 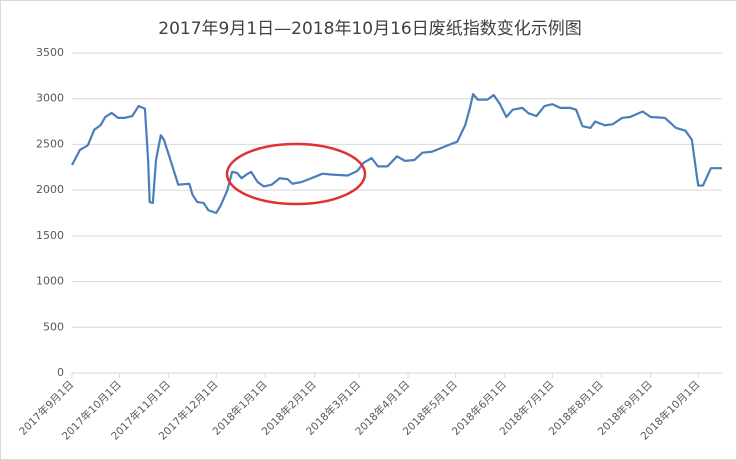 What do you see at coordinates (50, 281) in the screenshot?
I see `y-tick-label: 1000` at bounding box center [50, 281].